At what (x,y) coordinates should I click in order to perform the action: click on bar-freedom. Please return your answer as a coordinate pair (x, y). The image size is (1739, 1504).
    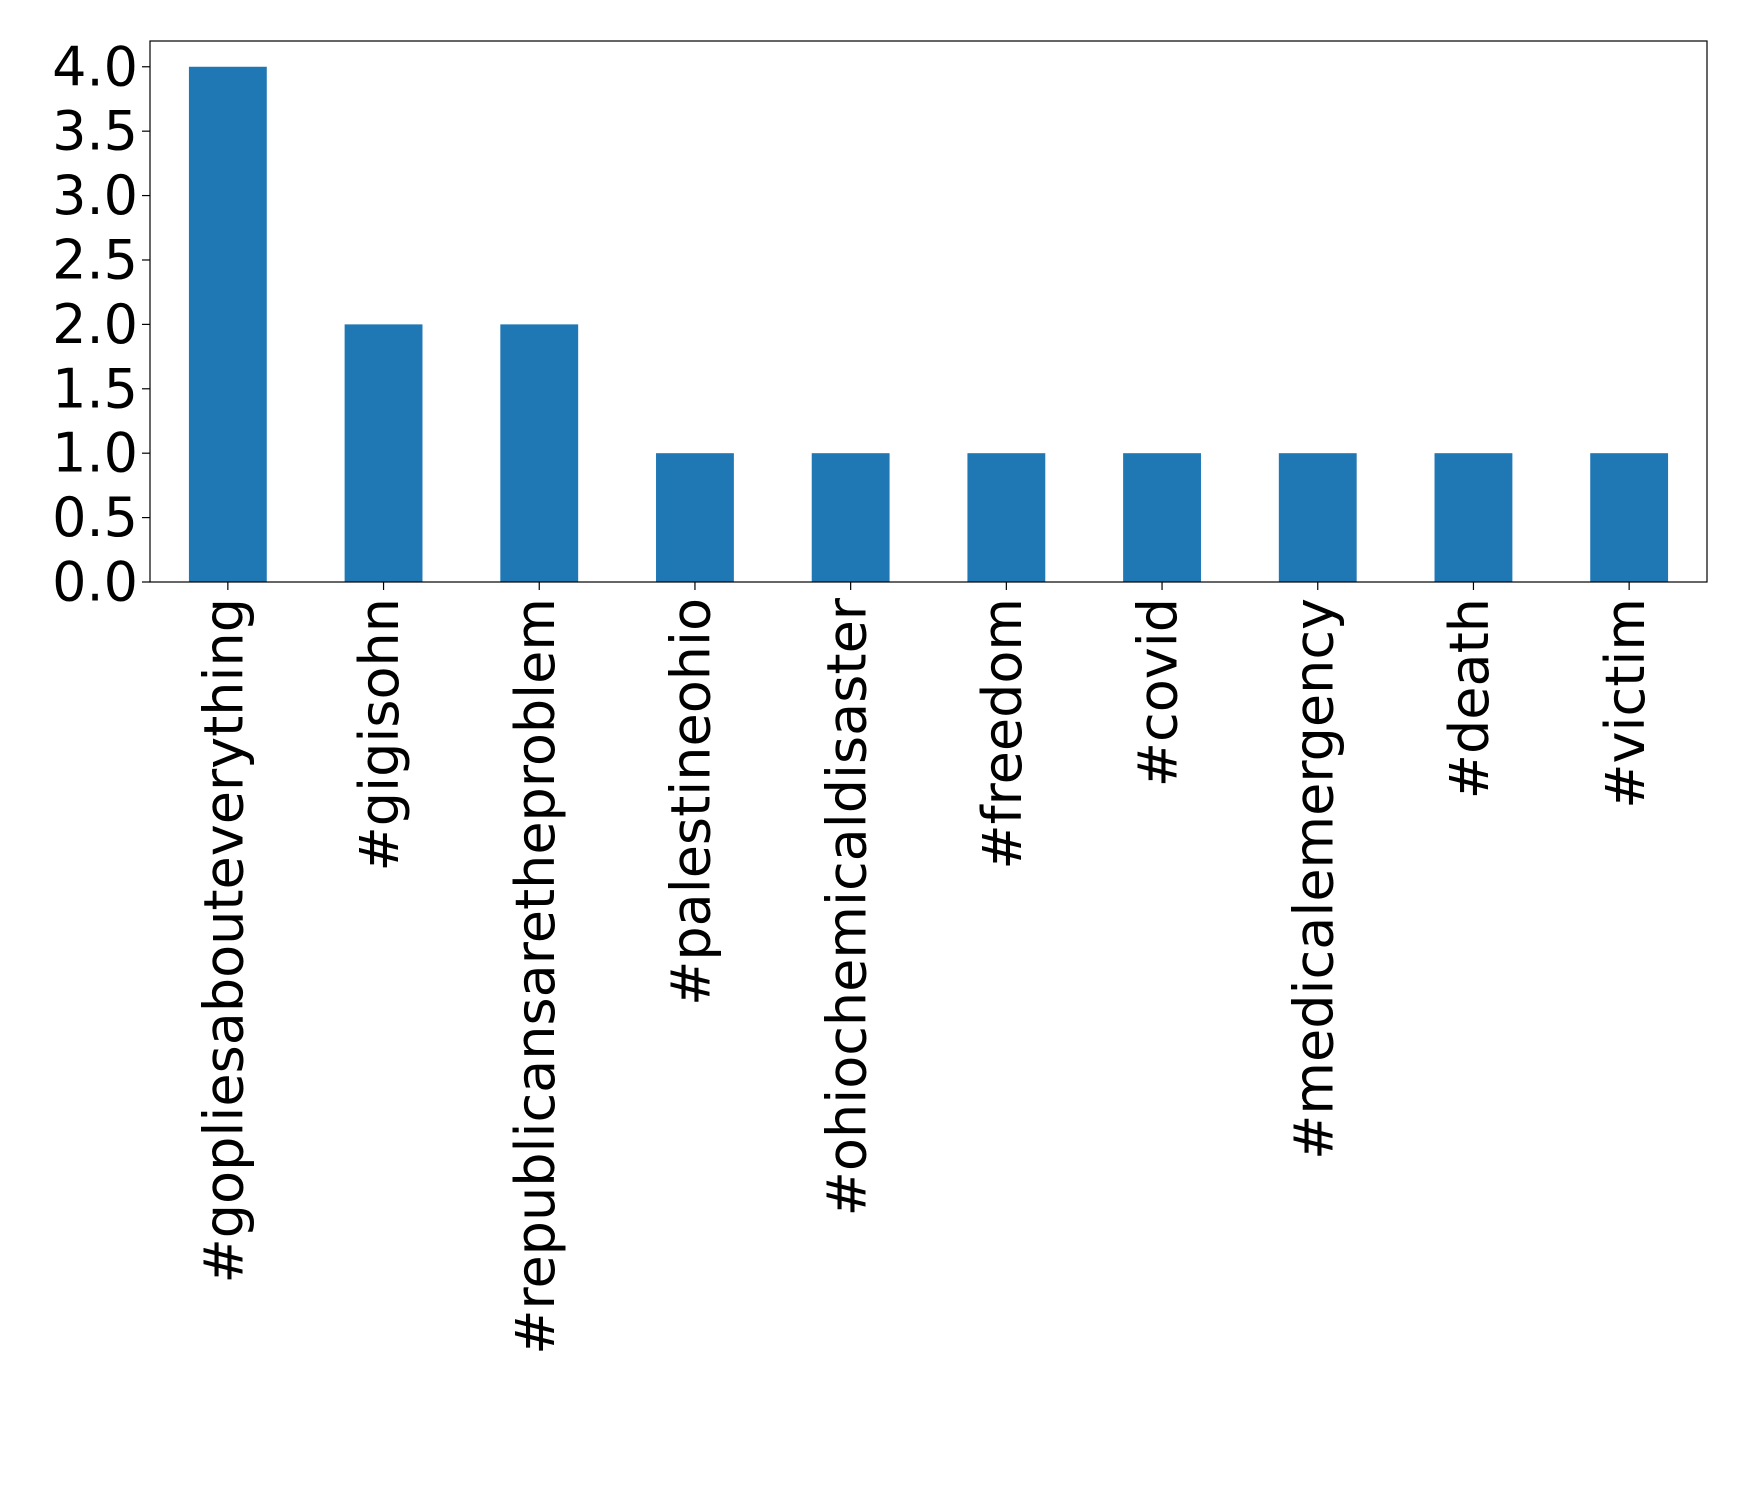
    Looking at the image, I should click on (1006, 517).